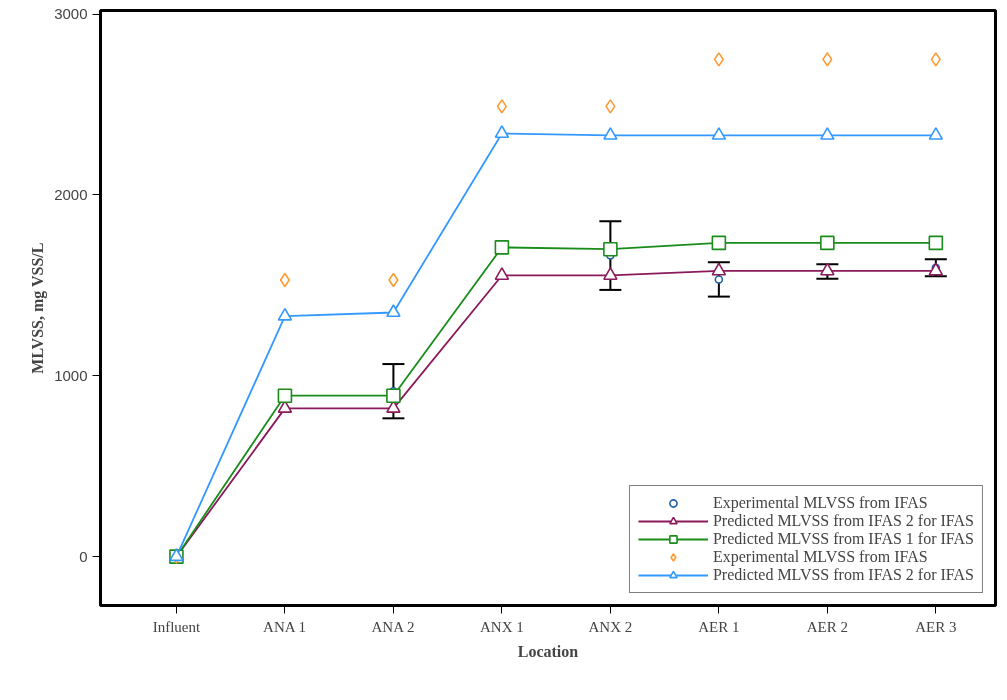 The image size is (1007, 700). Describe the element at coordinates (71, 194) in the screenshot. I see `y-tick-label: 2000` at that location.